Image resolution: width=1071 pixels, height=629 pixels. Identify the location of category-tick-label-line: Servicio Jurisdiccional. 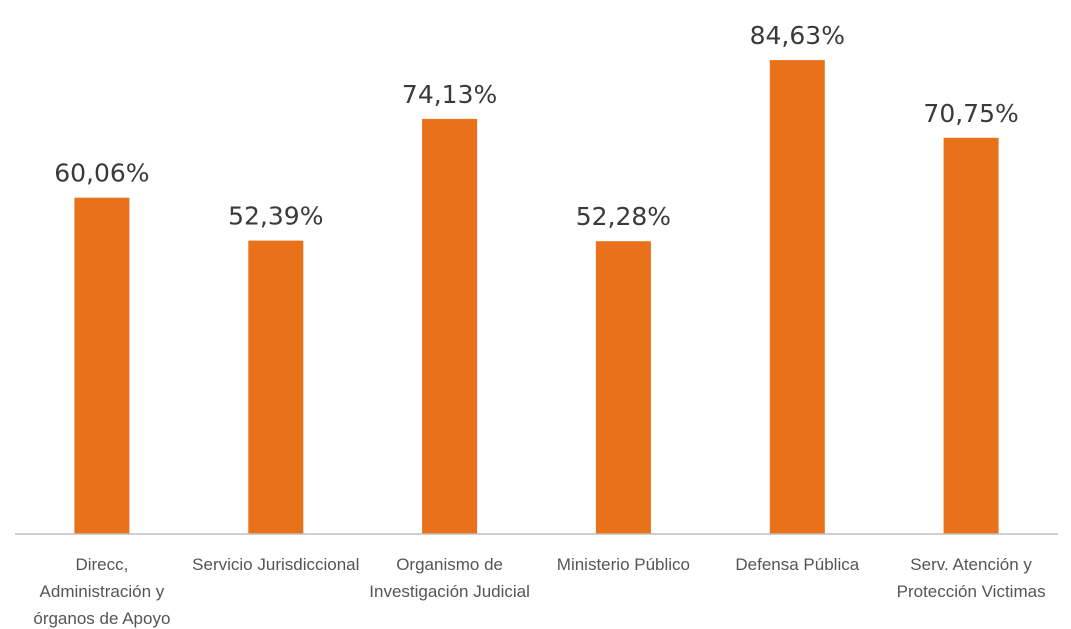
(275, 564).